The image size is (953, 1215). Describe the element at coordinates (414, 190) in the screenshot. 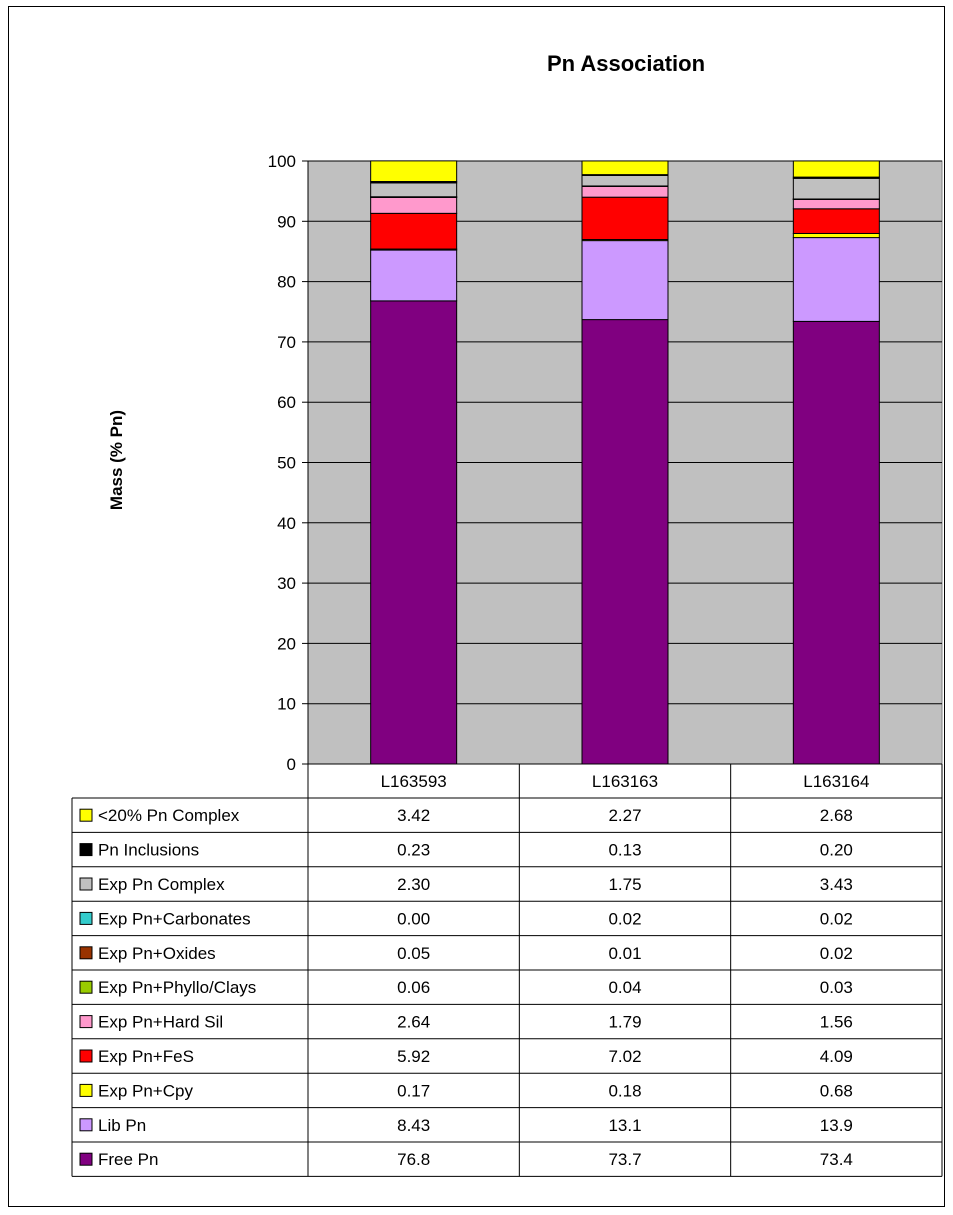

I see `bar-segment-exp-pn-complex-l163593` at that location.